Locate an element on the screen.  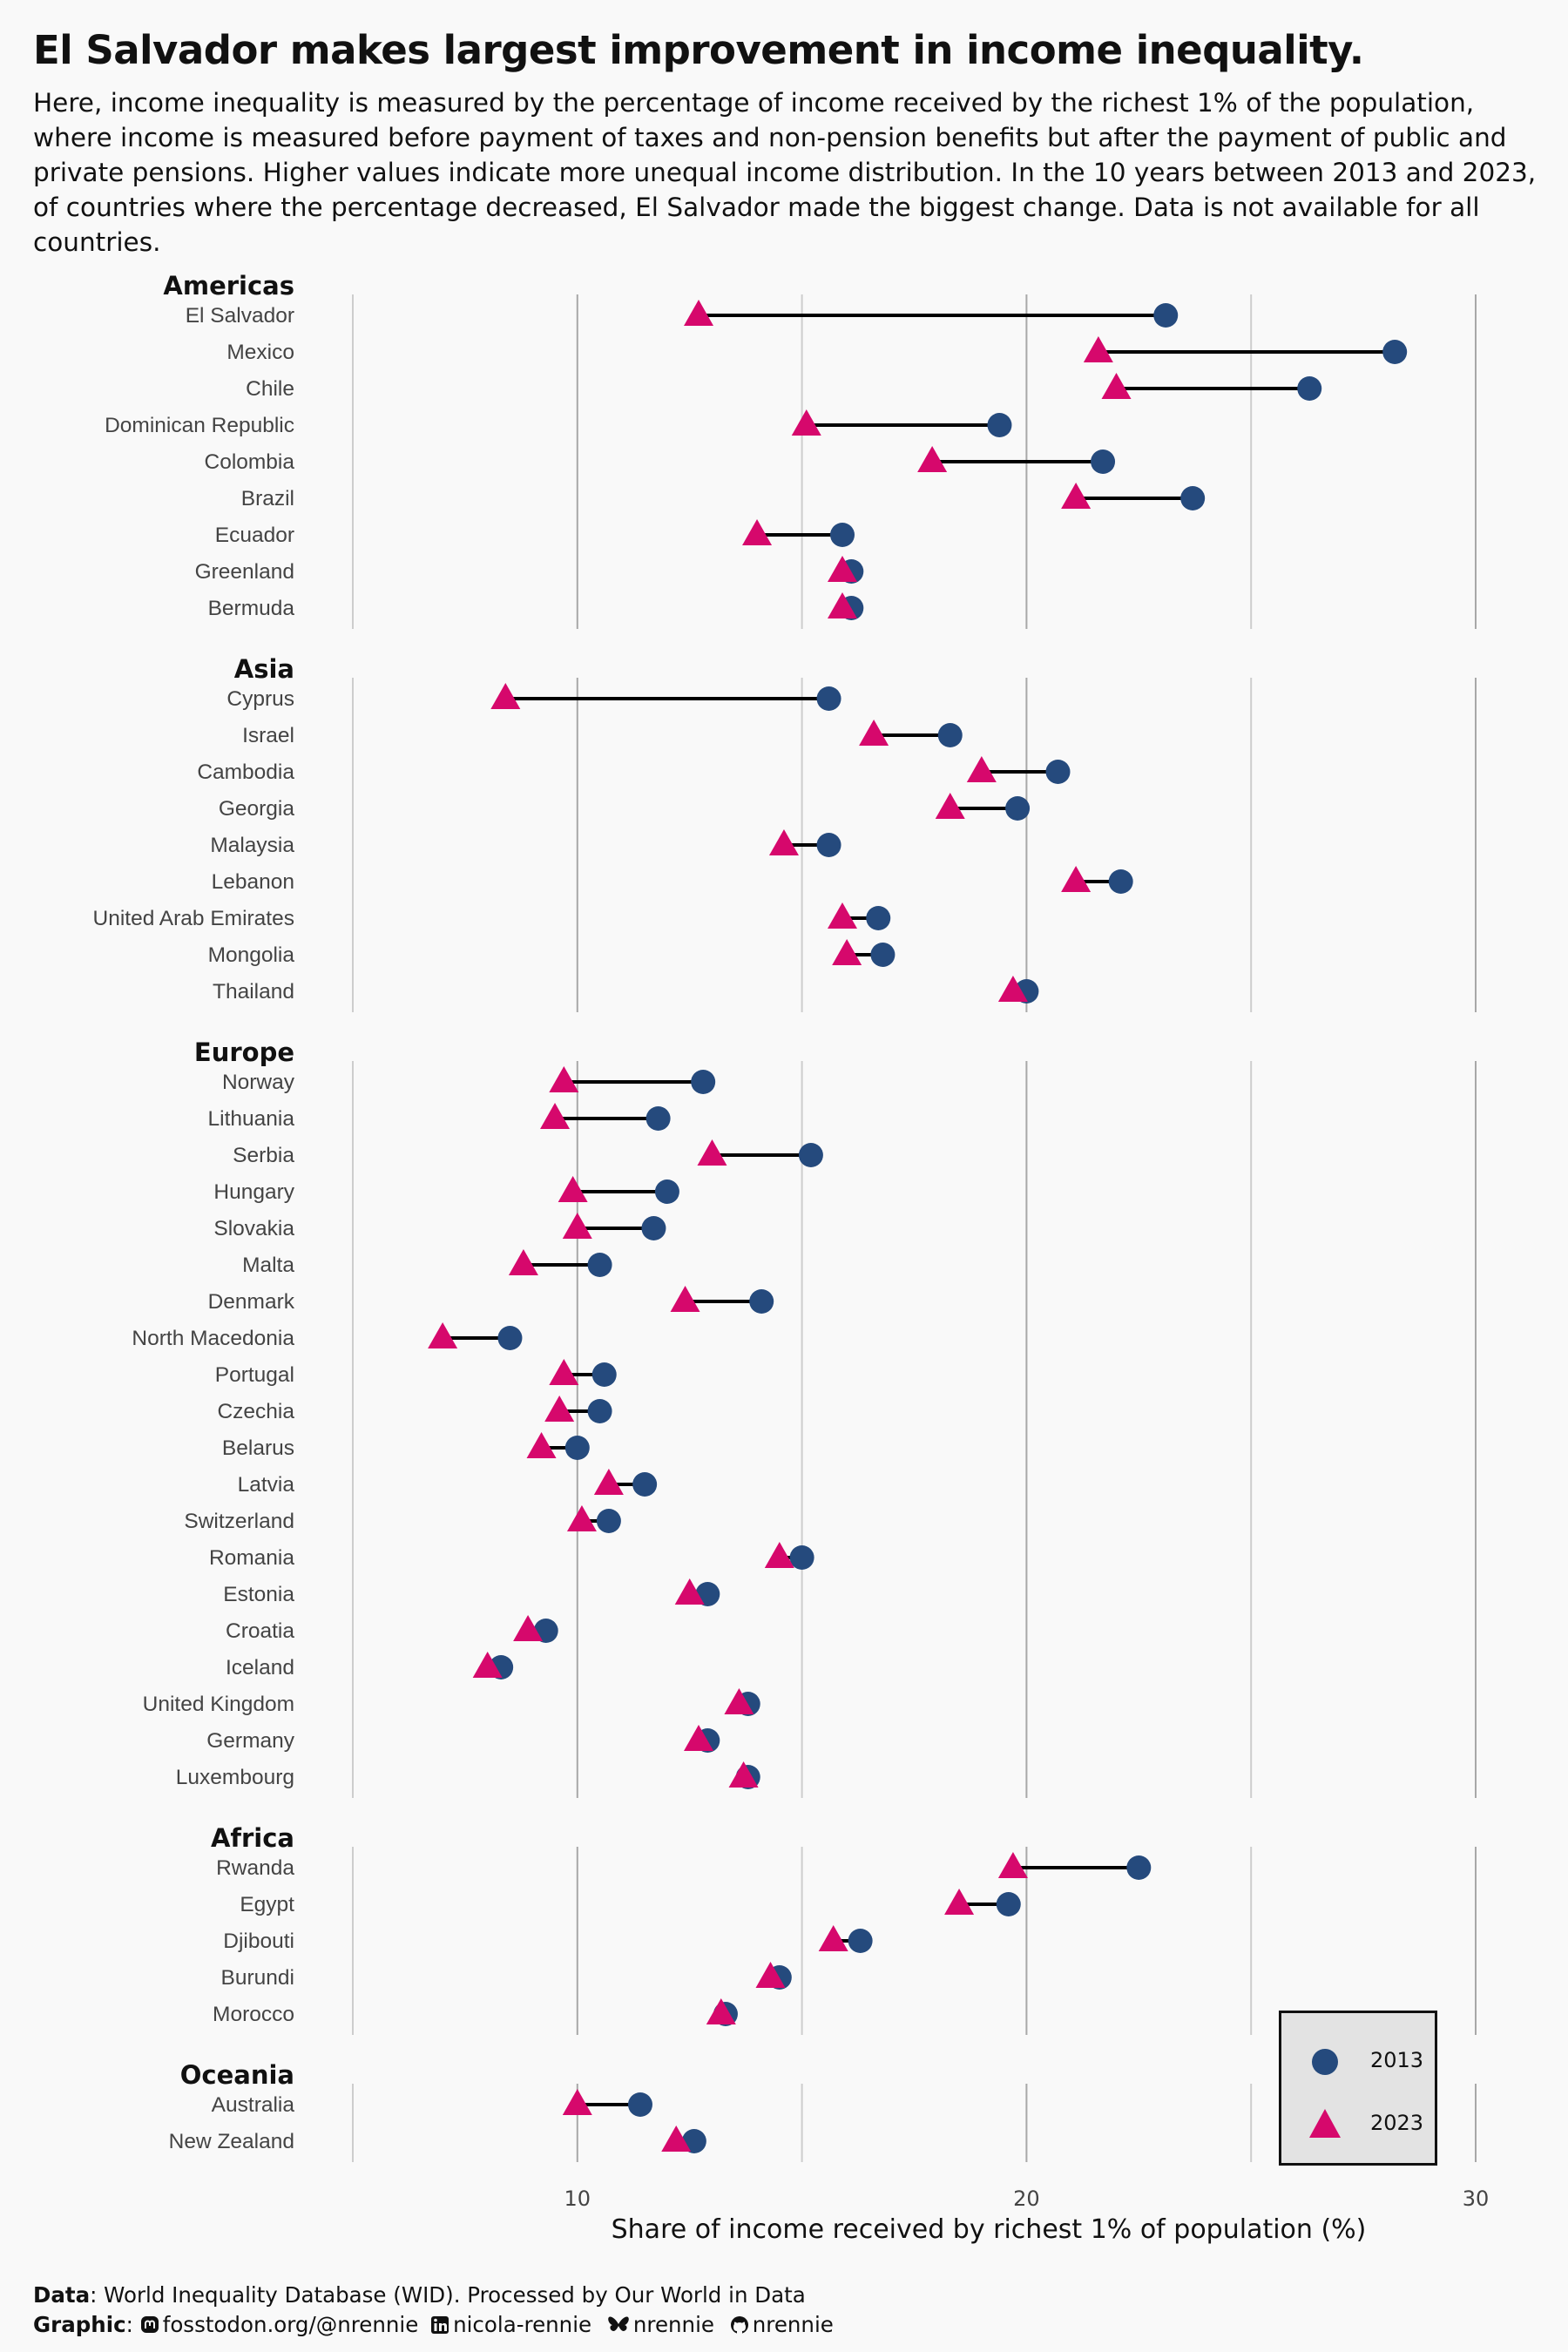
country-label-luxembourg: Luxembourg is located at coordinates (235, 1777).